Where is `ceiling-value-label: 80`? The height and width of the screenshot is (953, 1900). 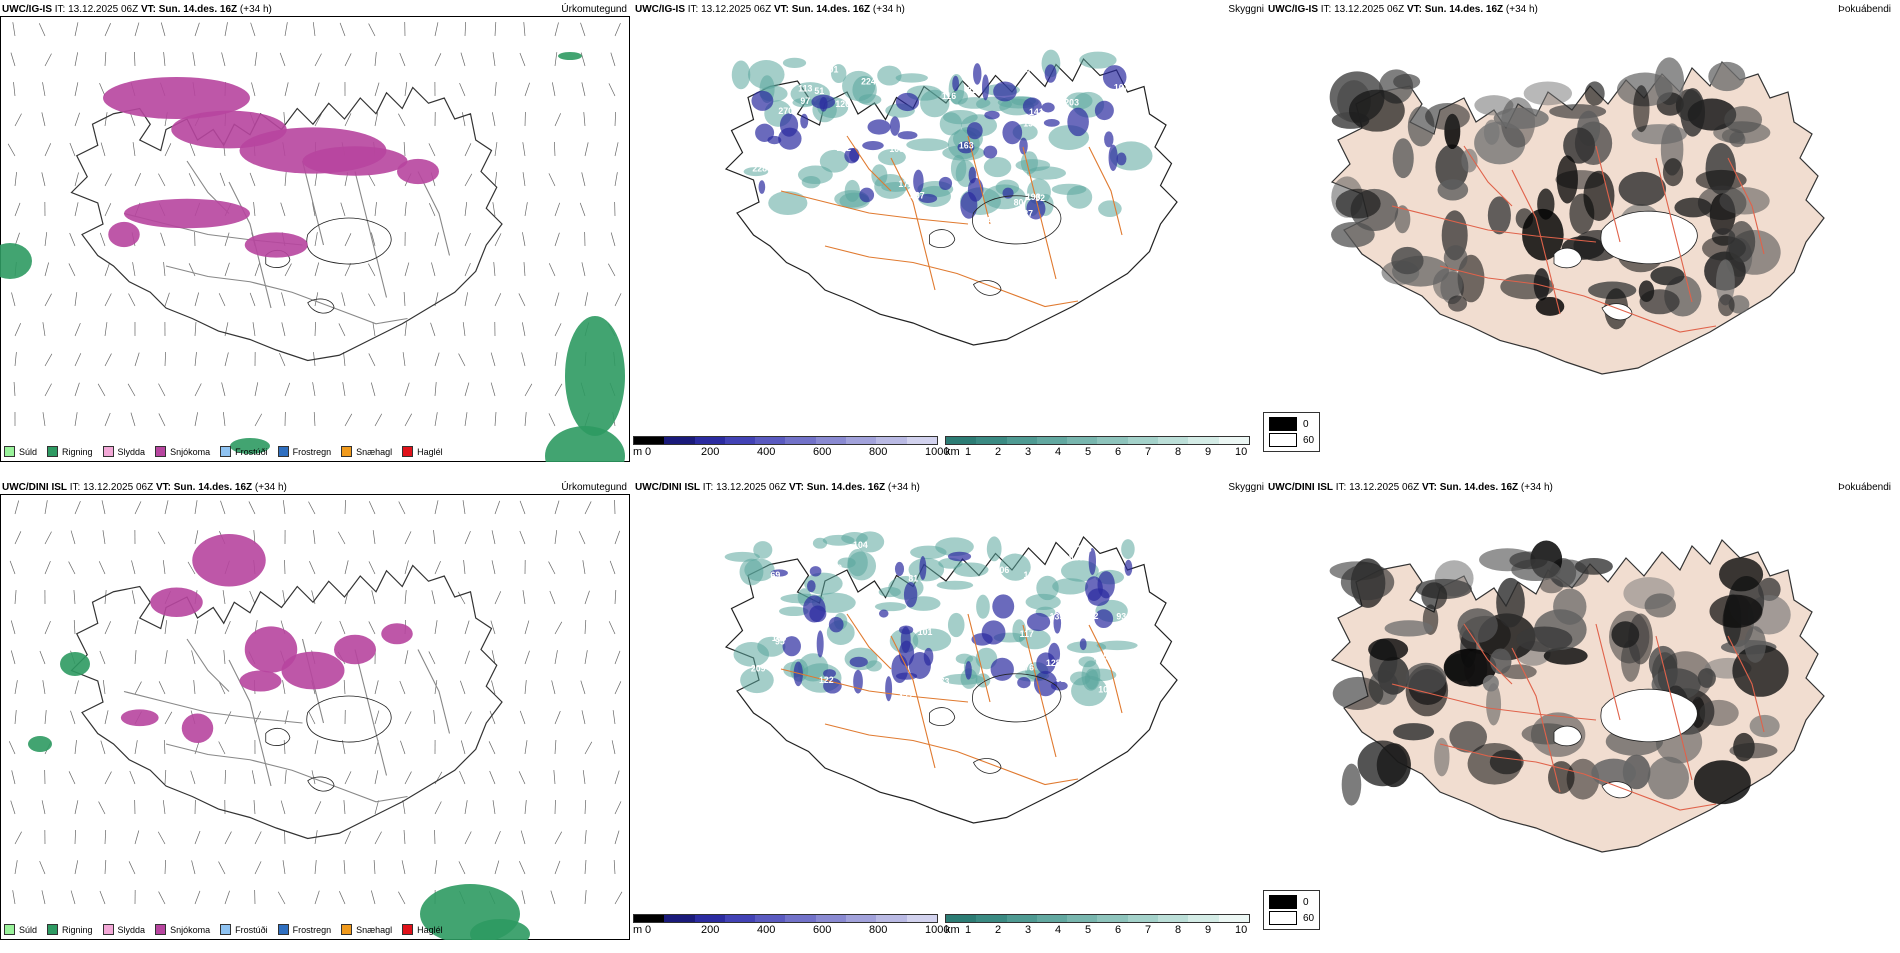 ceiling-value-label: 80 is located at coordinates (1019, 202).